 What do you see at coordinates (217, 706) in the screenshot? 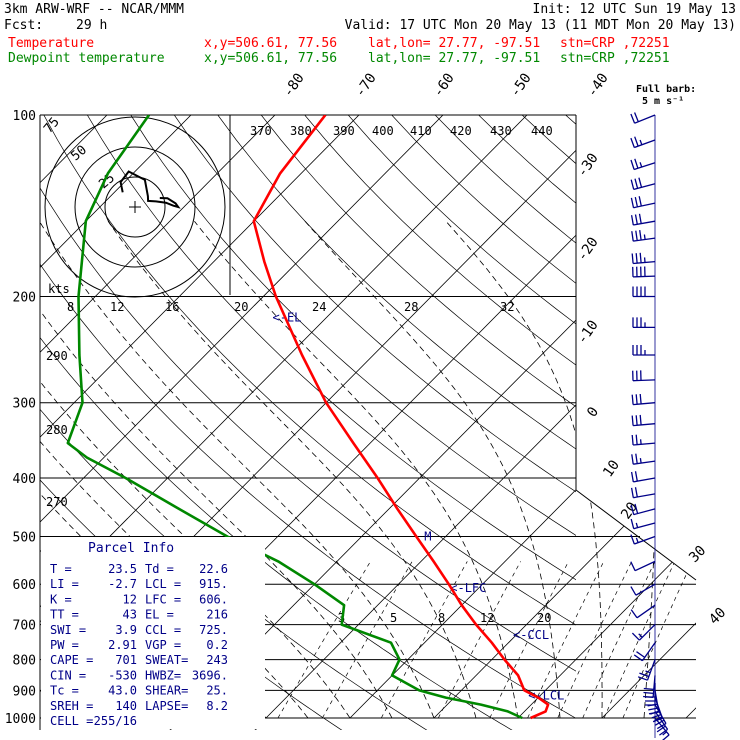
I see `parcel-info-value: 8.2` at bounding box center [217, 706].